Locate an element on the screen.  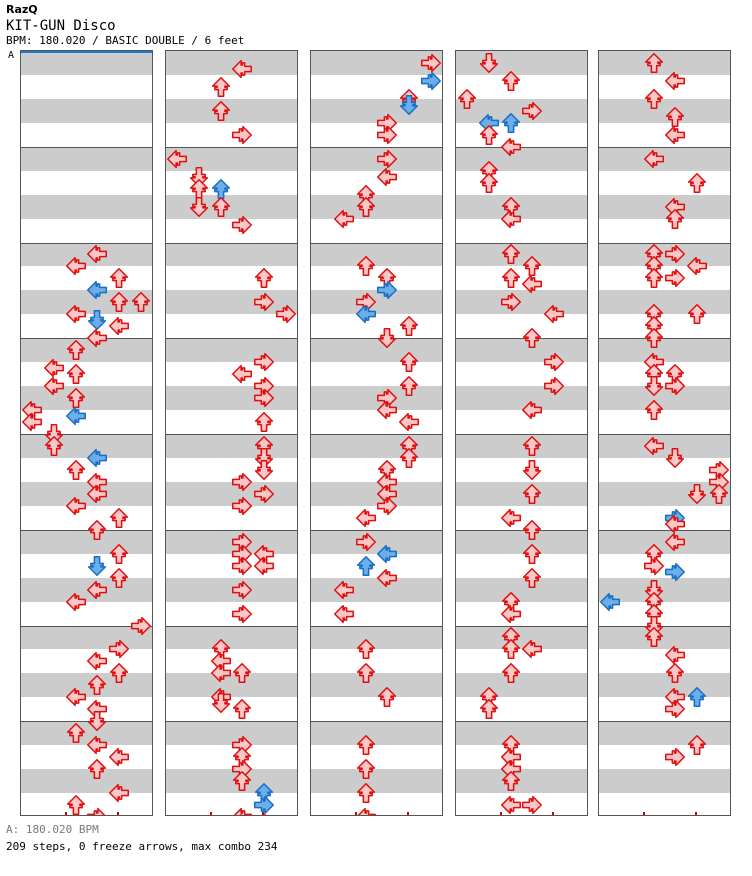
note-arrow-left-blue is located at coordinates (76, 416).